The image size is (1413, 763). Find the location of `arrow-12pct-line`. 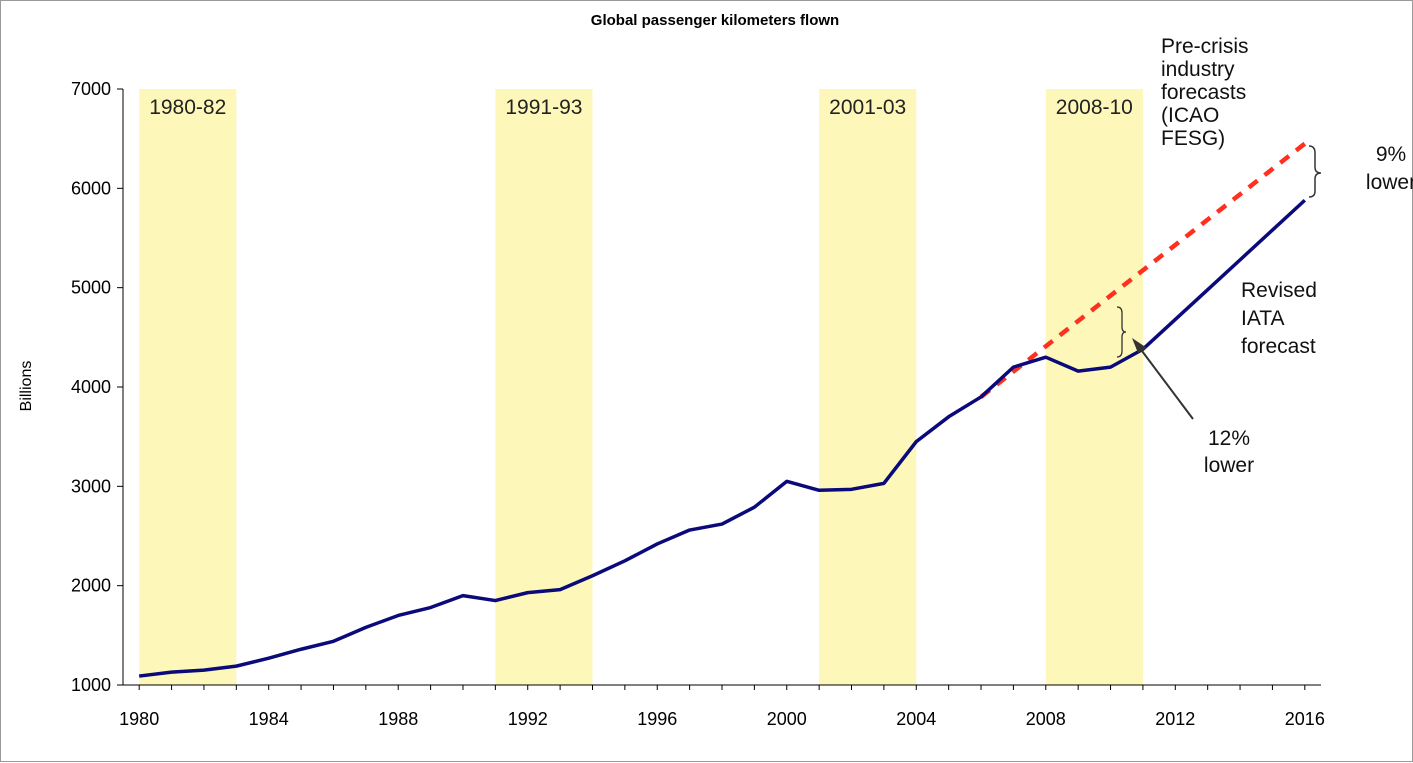

arrow-12pct-line is located at coordinates (1166, 383).